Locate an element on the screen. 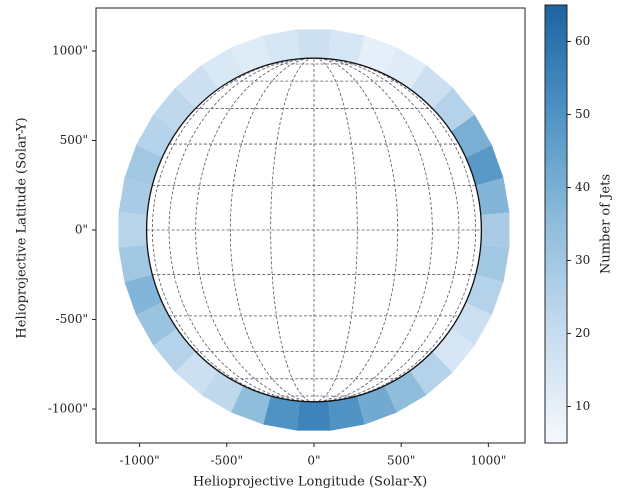 Image resolution: width=622 pixels, height=496 pixels. y-tick-label: -1000" is located at coordinates (68, 408).